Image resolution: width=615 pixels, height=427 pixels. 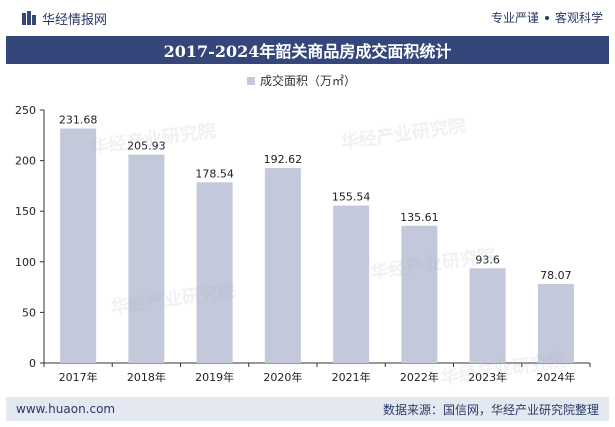 What do you see at coordinates (307, 409) in the screenshot?
I see `footer: www.huaon.com 数据来源：国信网，华经产业研究院整理` at bounding box center [307, 409].